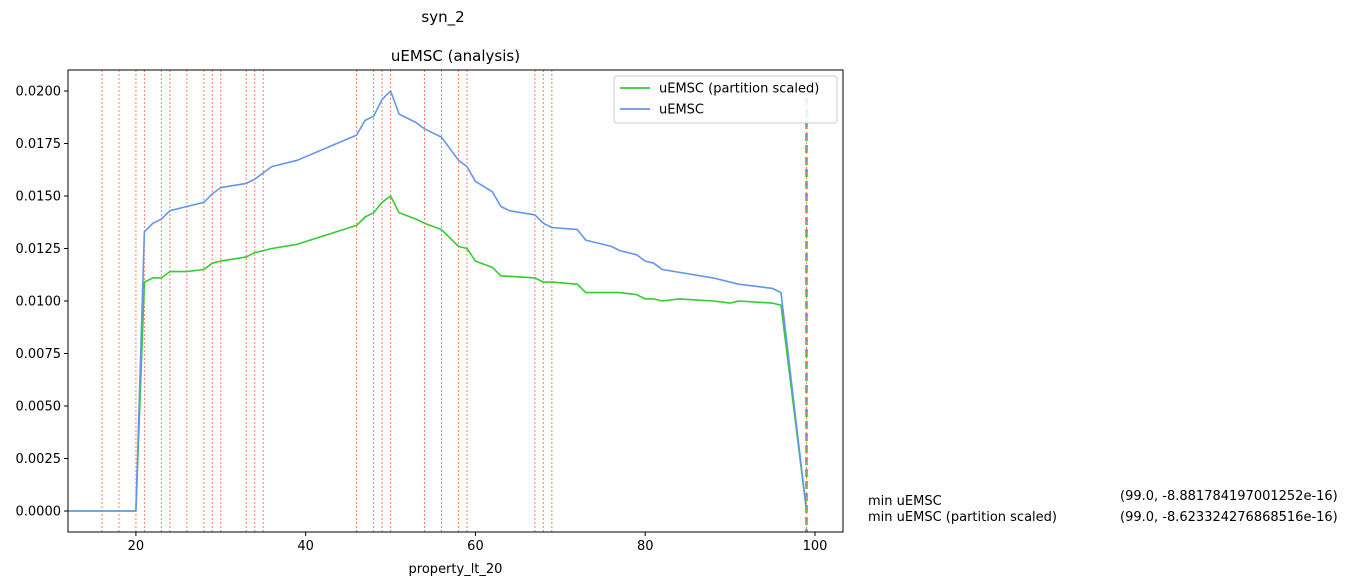 The image size is (1360, 585). What do you see at coordinates (962, 517) in the screenshot?
I see `annotation-label-min-uemsc-scaled: min uEMSC (partition scaled)` at bounding box center [962, 517].